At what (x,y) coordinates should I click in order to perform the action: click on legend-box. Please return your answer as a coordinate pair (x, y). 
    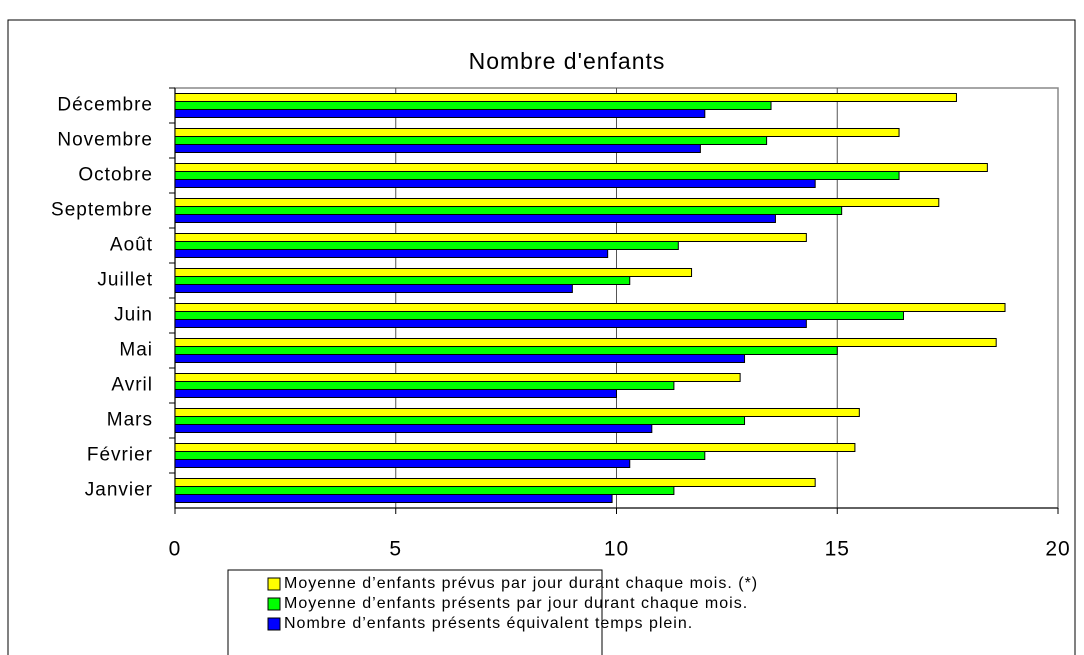
    Looking at the image, I should click on (415, 612).